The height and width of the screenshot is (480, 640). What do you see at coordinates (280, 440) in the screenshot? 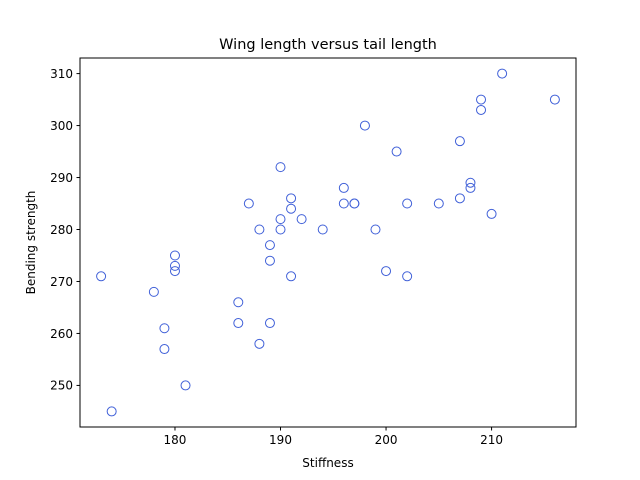
I see `x-tick-label: 190` at bounding box center [280, 440].